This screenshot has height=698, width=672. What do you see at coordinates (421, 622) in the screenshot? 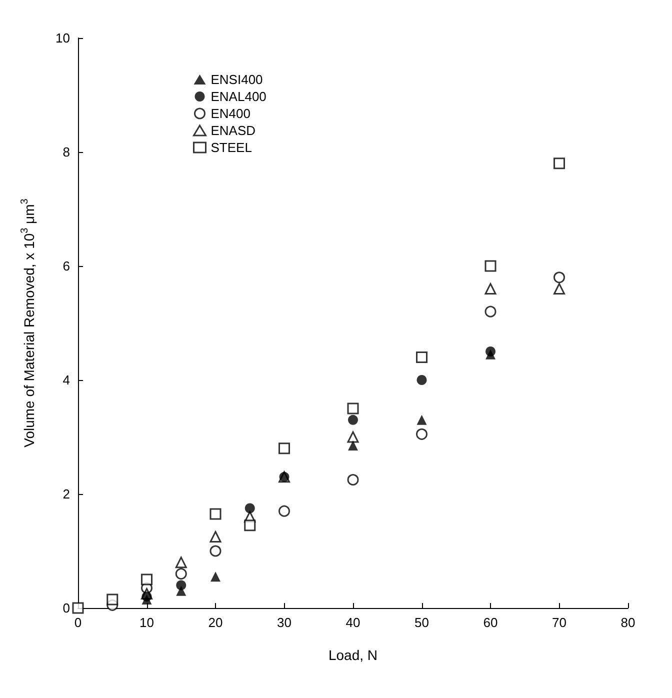
I see `x-tick-label: 50` at bounding box center [421, 622].